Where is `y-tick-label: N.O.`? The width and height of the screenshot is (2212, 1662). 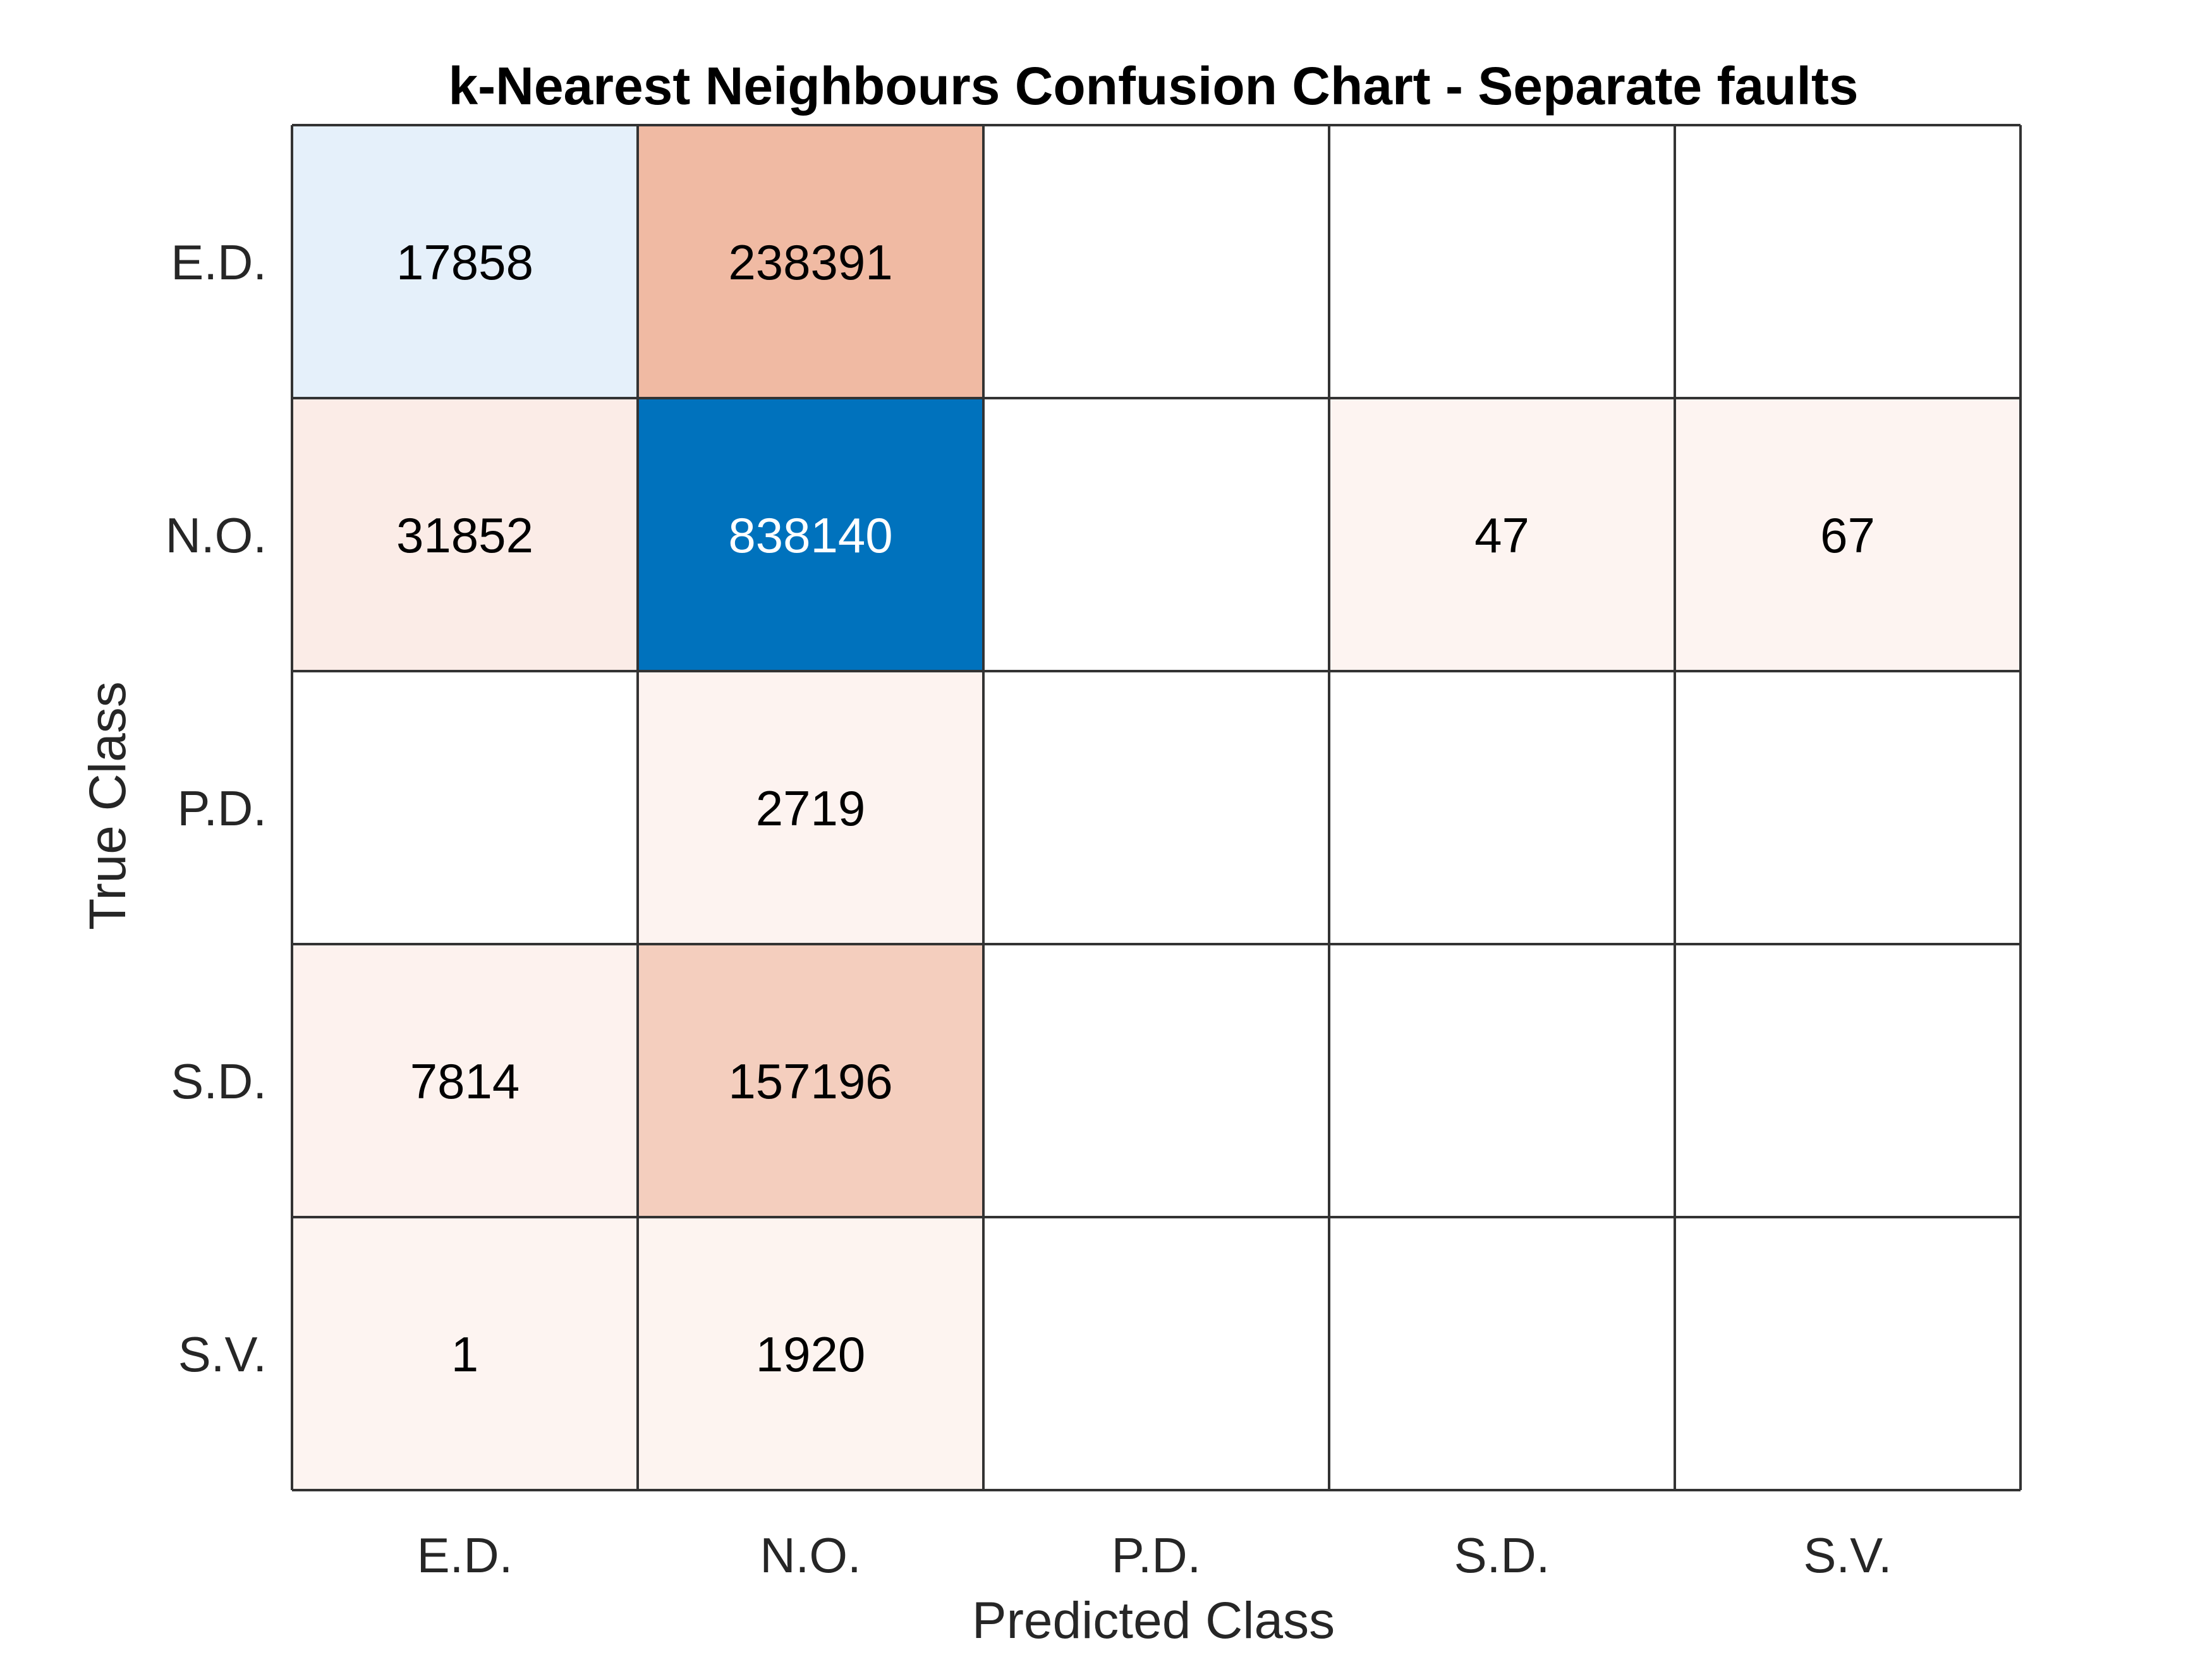 y-tick-label: N.O. is located at coordinates (216, 535).